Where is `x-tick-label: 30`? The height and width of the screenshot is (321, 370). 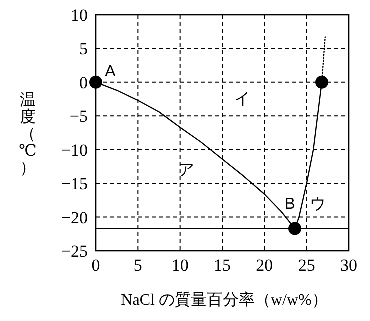
x-tick-label: 30 is located at coordinates (349, 265).